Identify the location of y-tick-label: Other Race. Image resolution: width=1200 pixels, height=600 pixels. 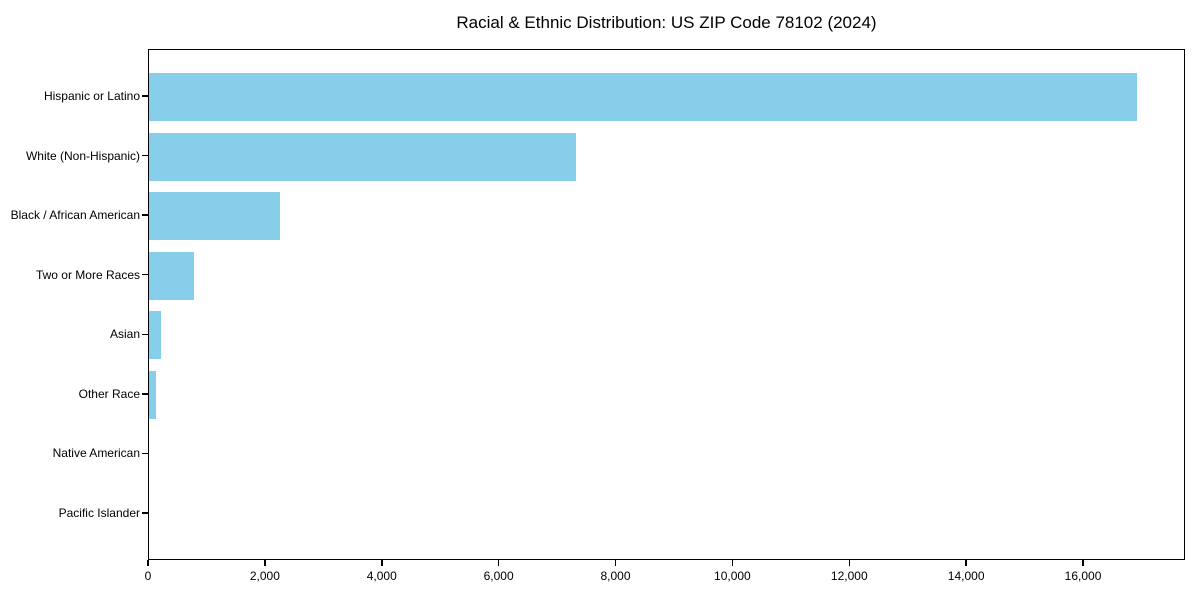
(109, 393).